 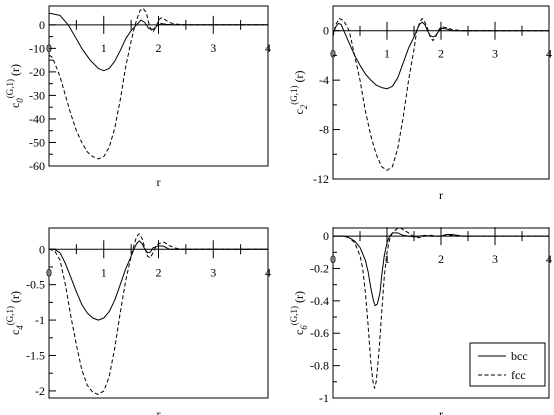 I want to click on y-tick-label: -0.4, so click(x=319, y=301).